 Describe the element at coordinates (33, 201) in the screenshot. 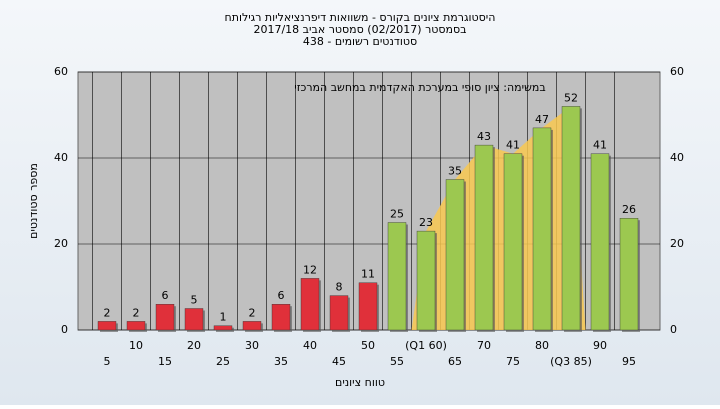

I see `y-axis-label: מספר סטודנטים` at that location.